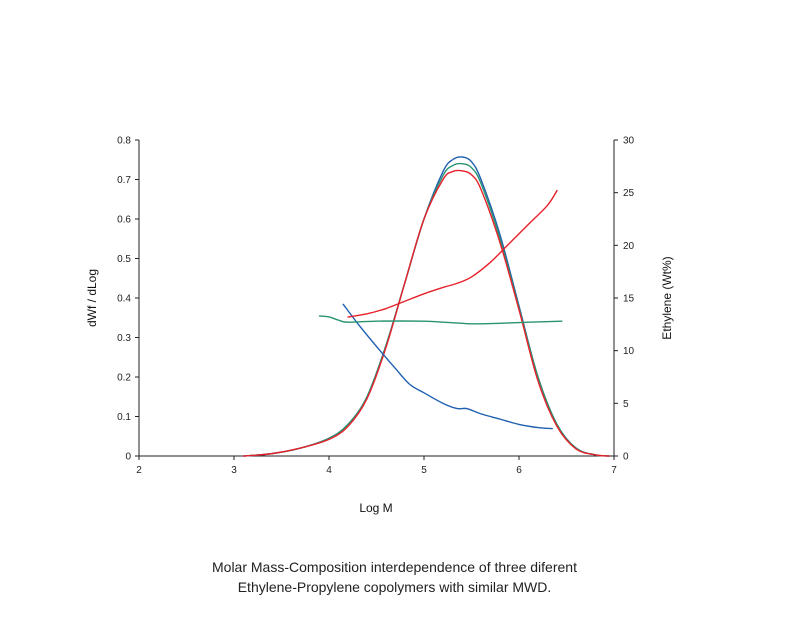 The height and width of the screenshot is (624, 789). Describe the element at coordinates (124, 220) in the screenshot. I see `y-left-tick-label: 0.6` at that location.